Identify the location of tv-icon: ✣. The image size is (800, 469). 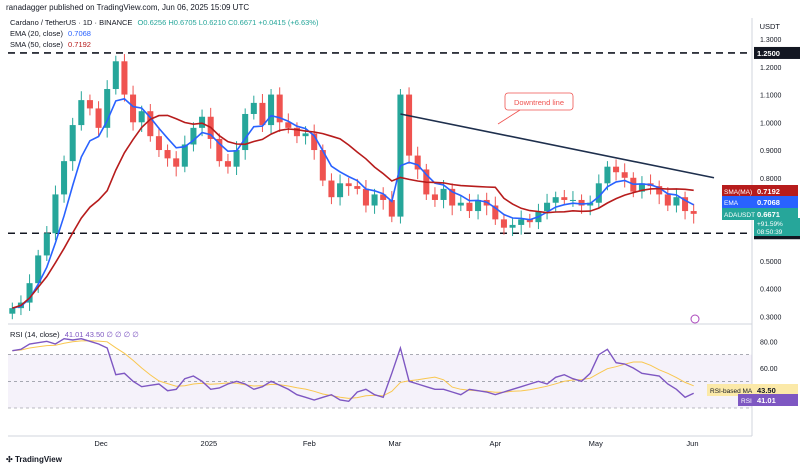
(10, 459).